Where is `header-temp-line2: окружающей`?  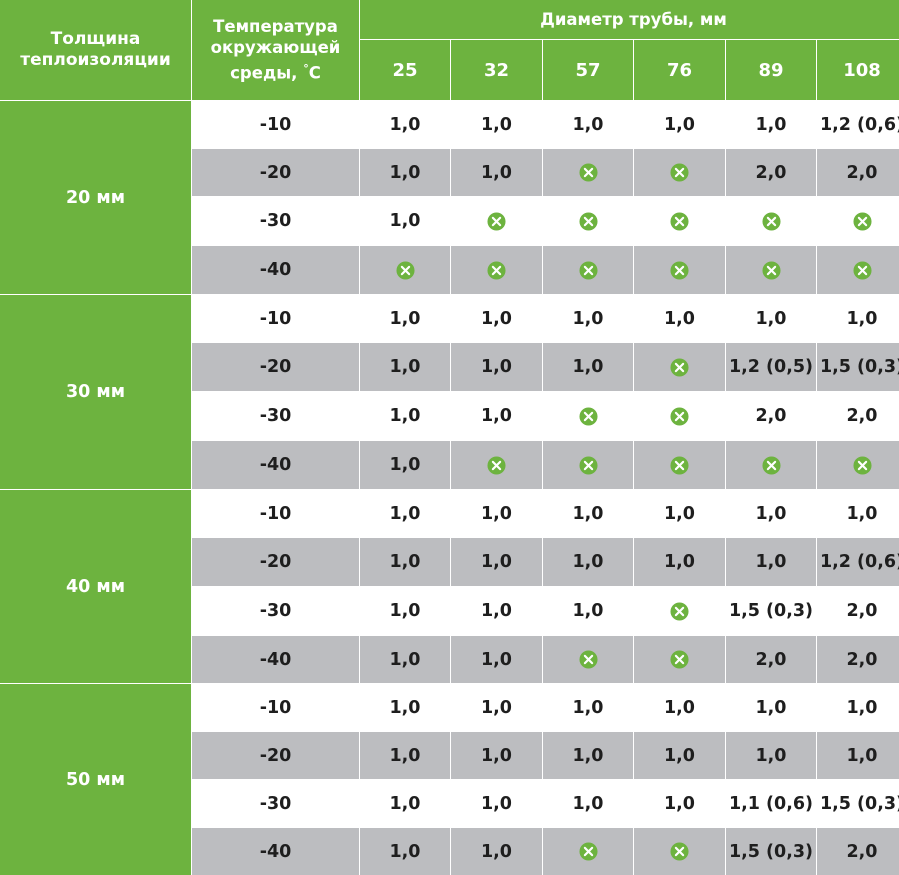
header-temp-line2: окружающей is located at coordinates (275, 48).